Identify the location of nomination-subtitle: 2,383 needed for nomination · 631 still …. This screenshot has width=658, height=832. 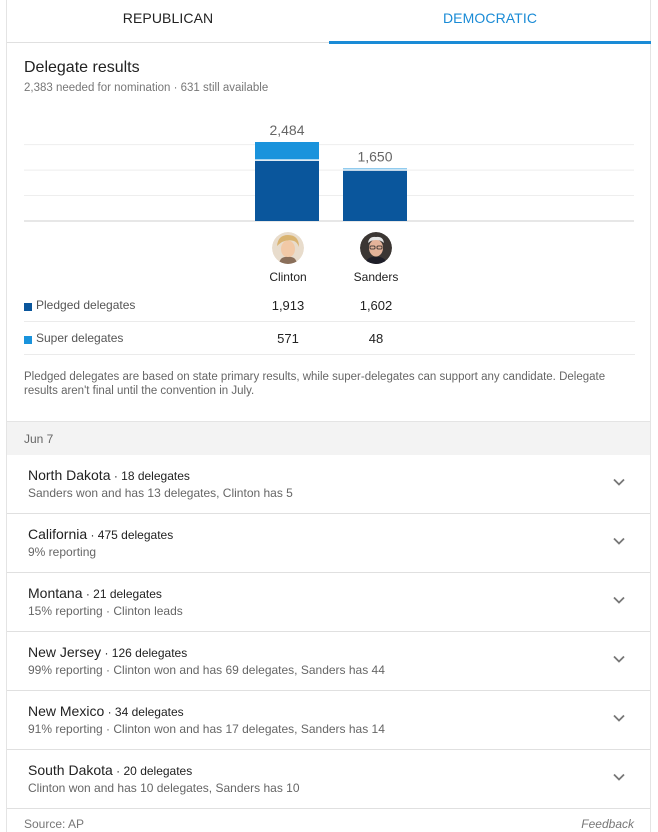
(146, 88).